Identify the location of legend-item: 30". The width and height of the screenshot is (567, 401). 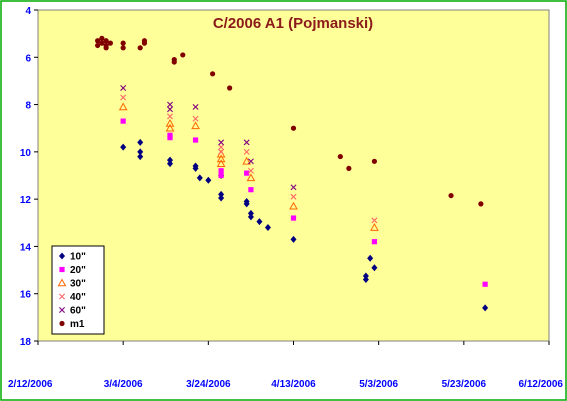
(71, 284).